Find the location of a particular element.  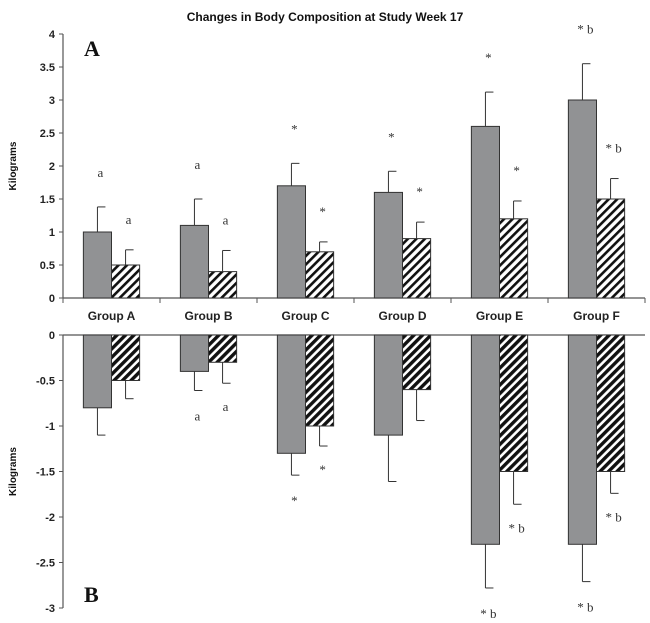

y-tick-label: 4 is located at coordinates (52, 35).